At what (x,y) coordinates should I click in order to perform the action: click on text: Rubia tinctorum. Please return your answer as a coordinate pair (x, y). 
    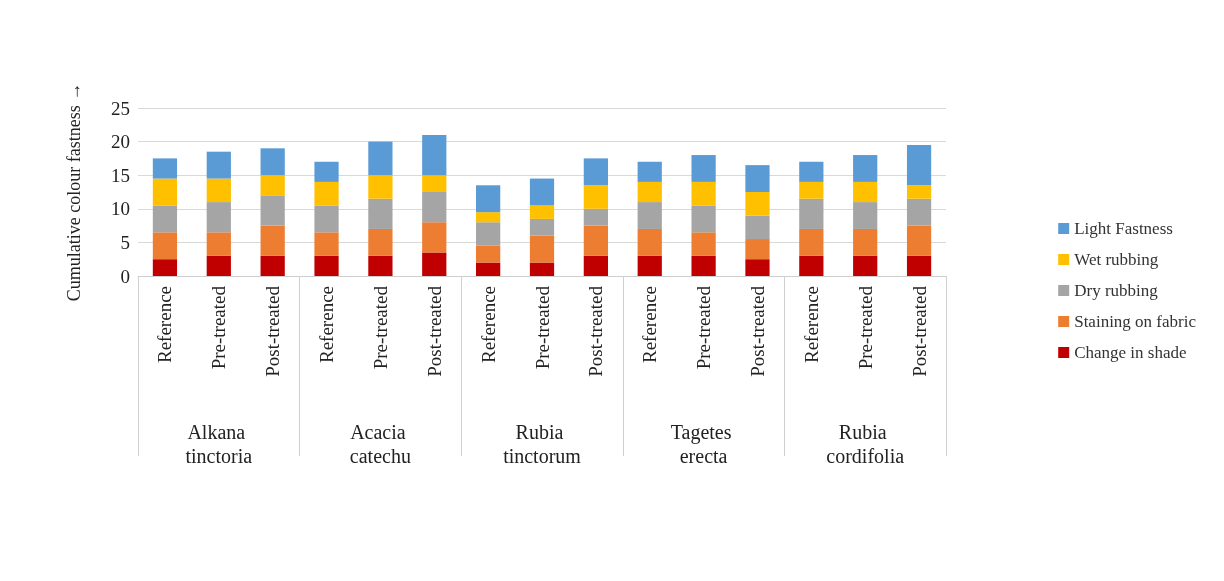
    Looking at the image, I should click on (542, 444).